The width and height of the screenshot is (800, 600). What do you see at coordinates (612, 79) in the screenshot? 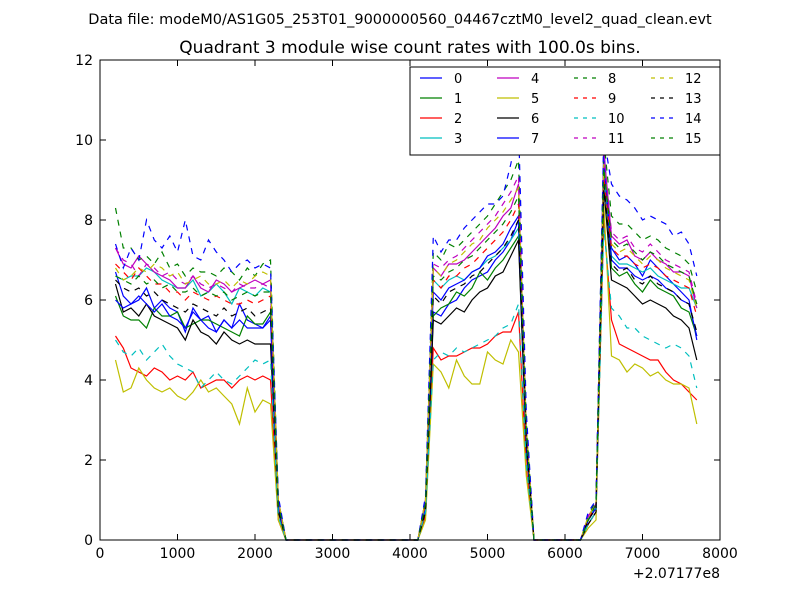
I see `legend-label-8: 8` at bounding box center [612, 79].